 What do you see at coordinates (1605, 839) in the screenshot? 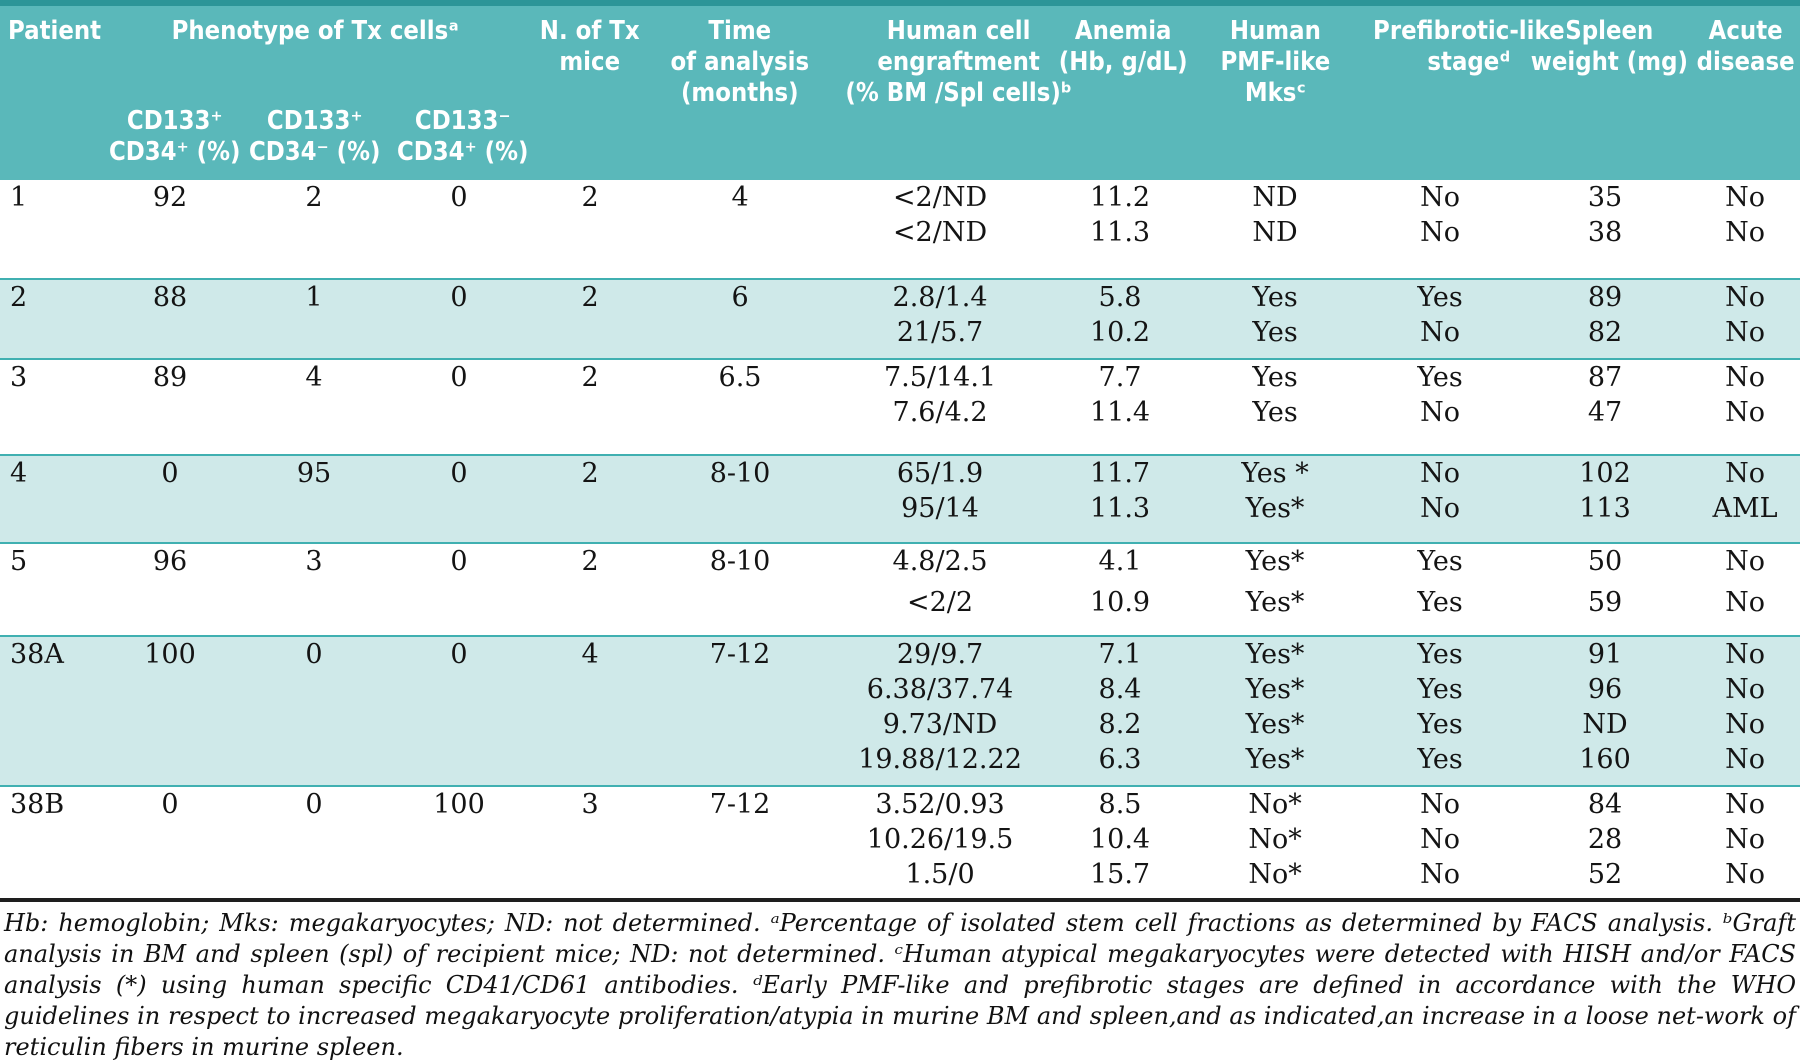
I see `cell-spleen-weight: 28` at bounding box center [1605, 839].